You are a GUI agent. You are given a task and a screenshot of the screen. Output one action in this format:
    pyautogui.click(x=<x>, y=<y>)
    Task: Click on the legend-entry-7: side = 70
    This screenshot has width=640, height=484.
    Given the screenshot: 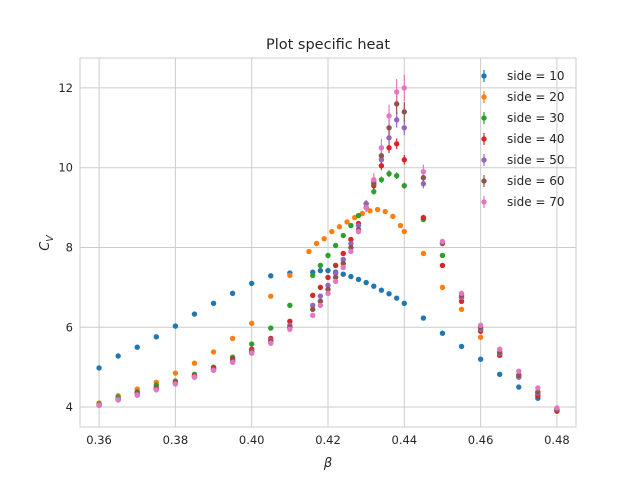 What is the action you would take?
    pyautogui.click(x=523, y=202)
    